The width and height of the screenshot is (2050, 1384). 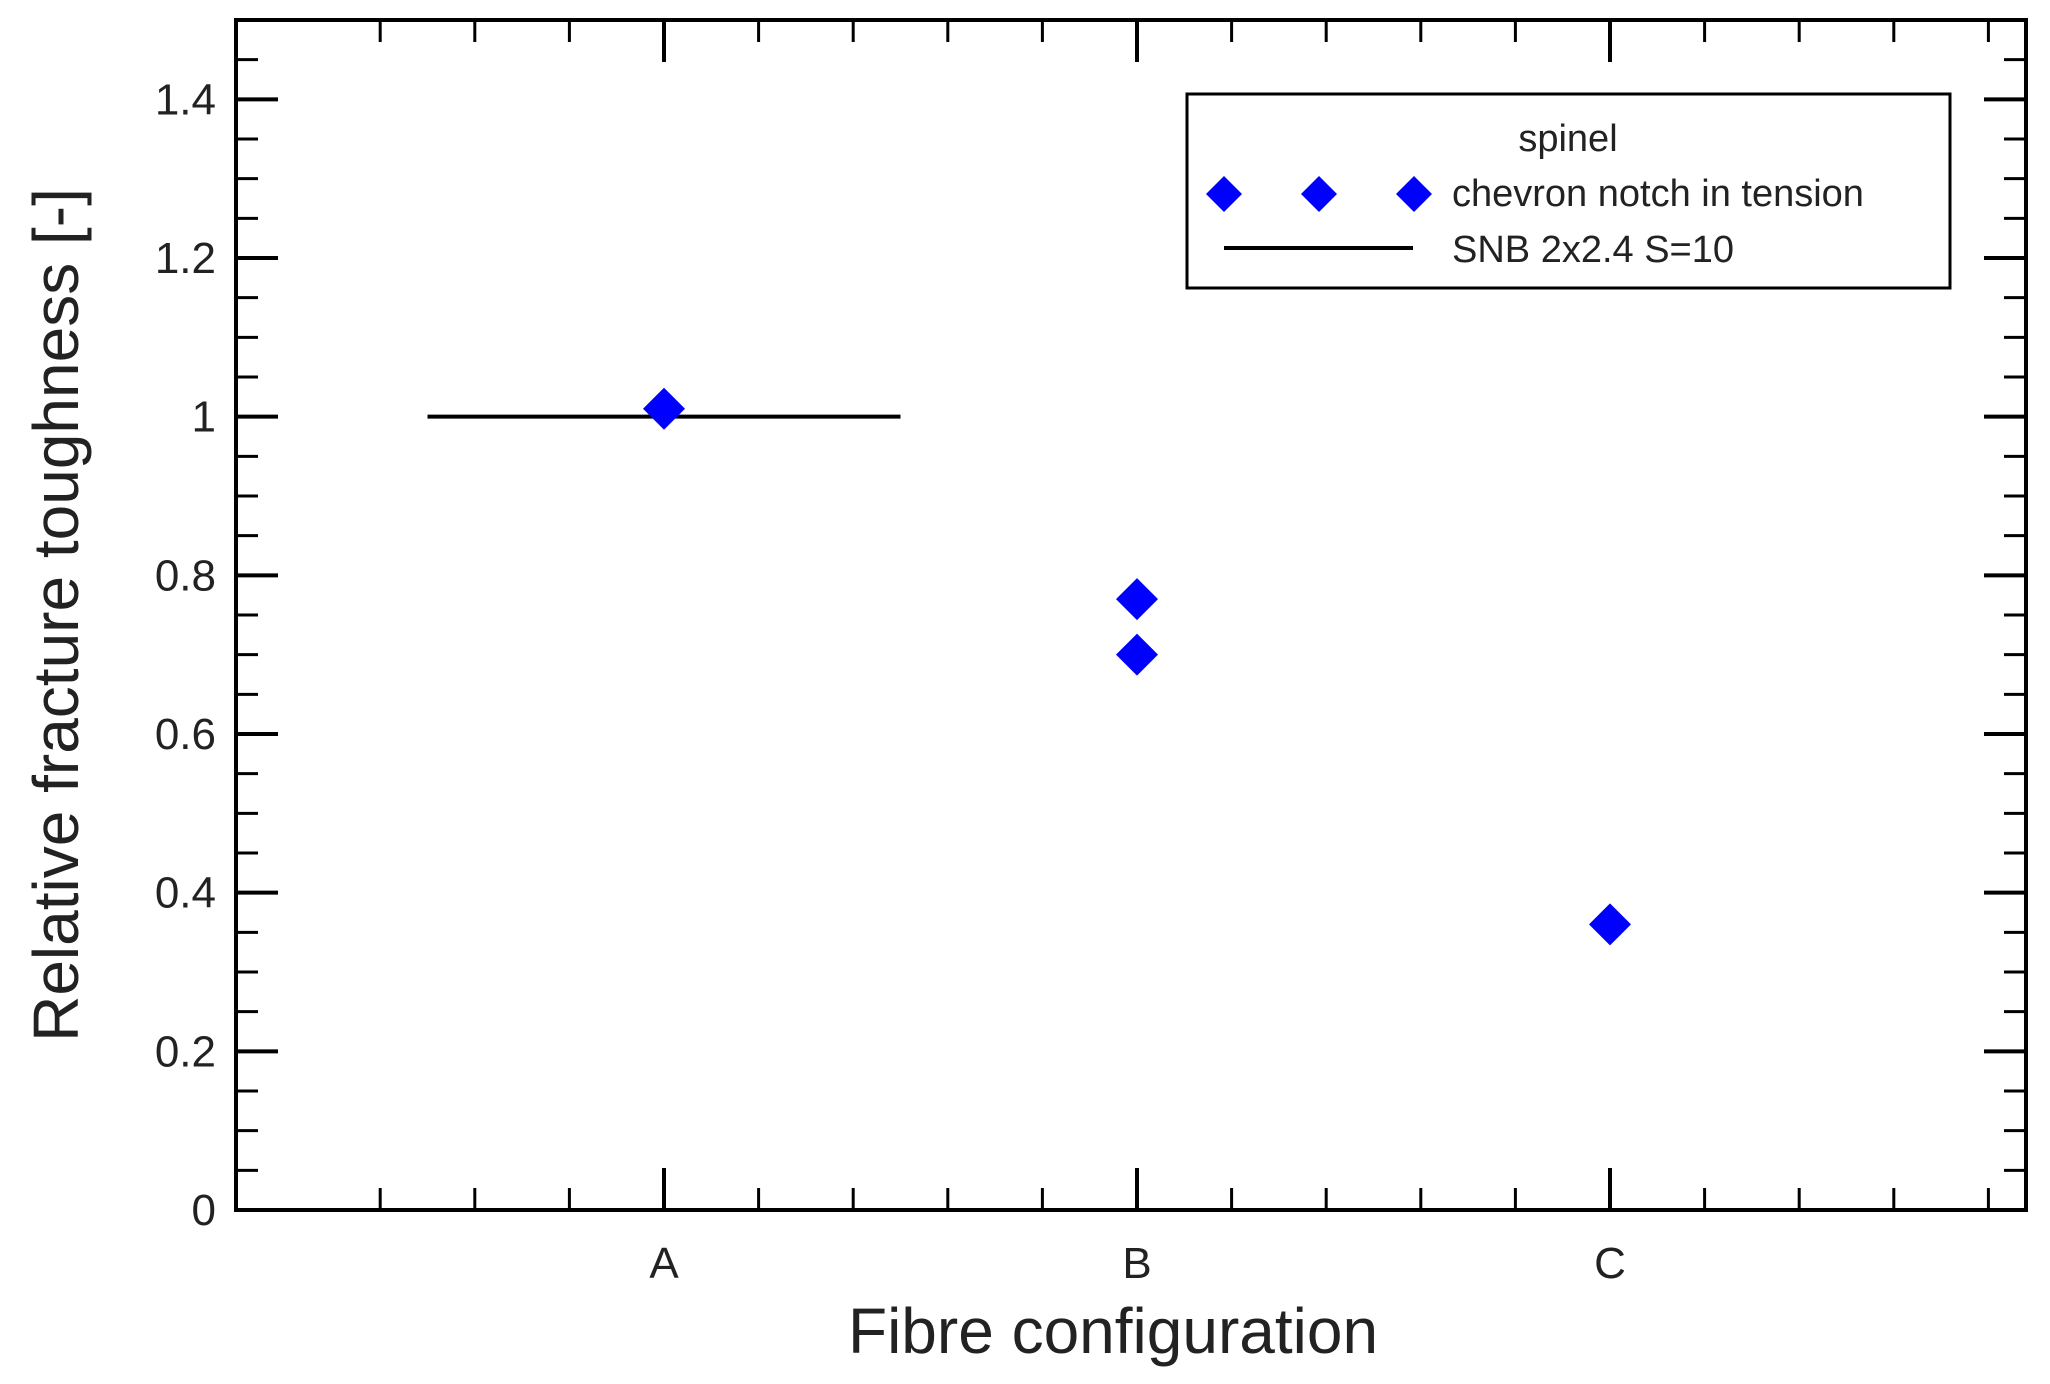 I want to click on x-tick-labels: A B C, so click(x=1137, y=1263).